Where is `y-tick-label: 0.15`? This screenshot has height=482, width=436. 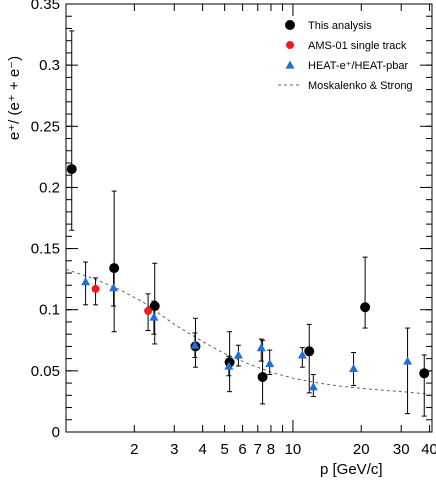
y-tick-label: 0.15 is located at coordinates (45, 249).